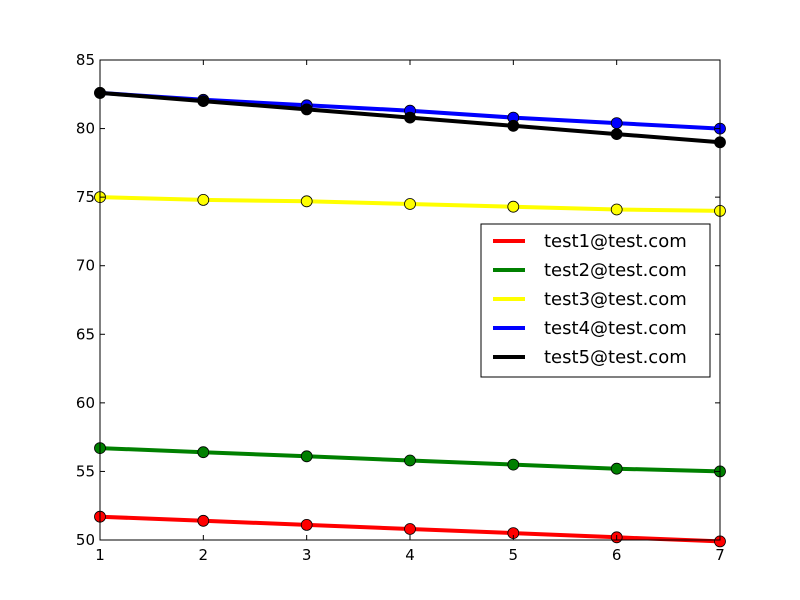 The height and width of the screenshot is (600, 800). What do you see at coordinates (100, 555) in the screenshot?
I see `x-tick-label: 1` at bounding box center [100, 555].